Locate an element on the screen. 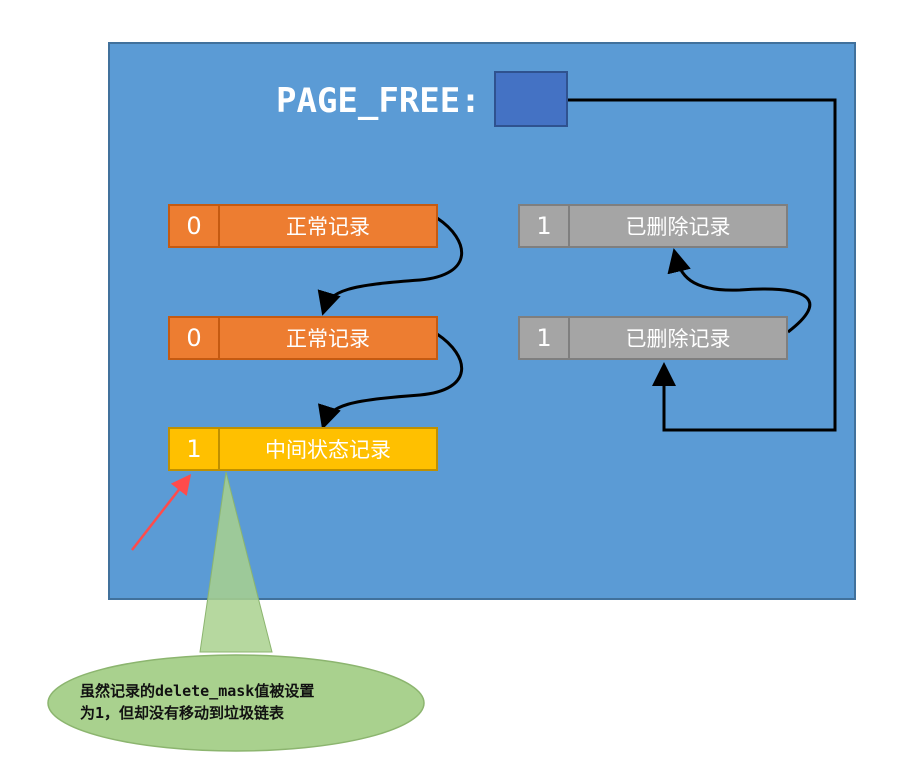  deleted-record-2: 1 已删除记录 is located at coordinates (653, 338).